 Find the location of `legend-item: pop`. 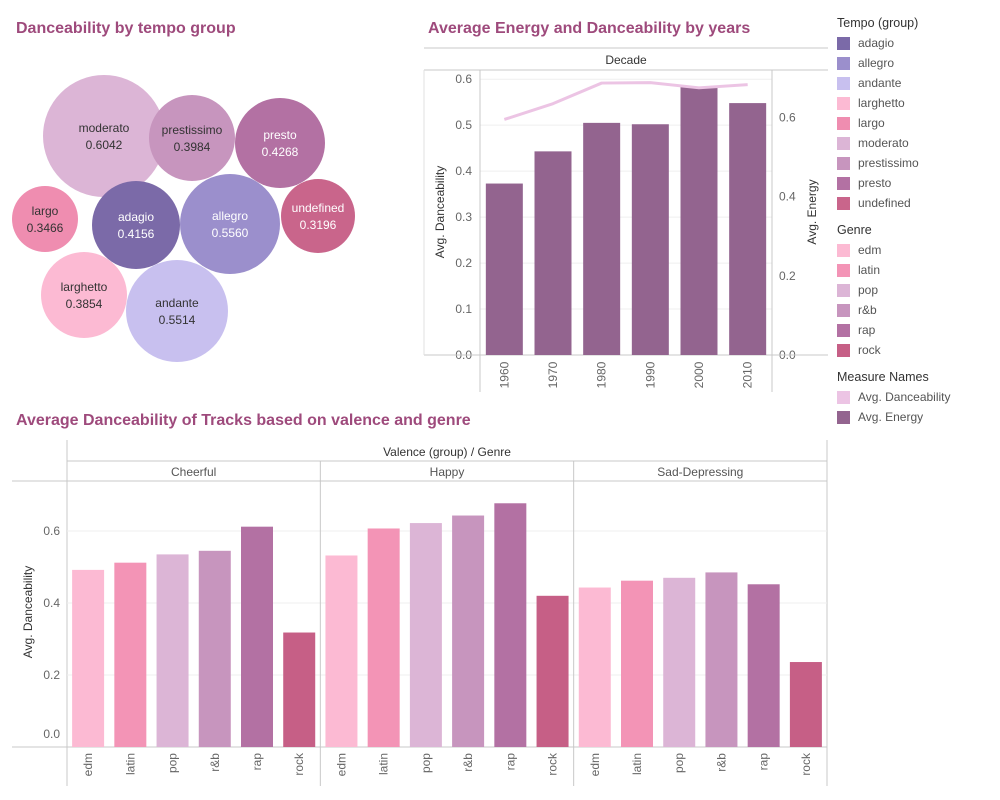

legend-item: pop is located at coordinates (917, 290).